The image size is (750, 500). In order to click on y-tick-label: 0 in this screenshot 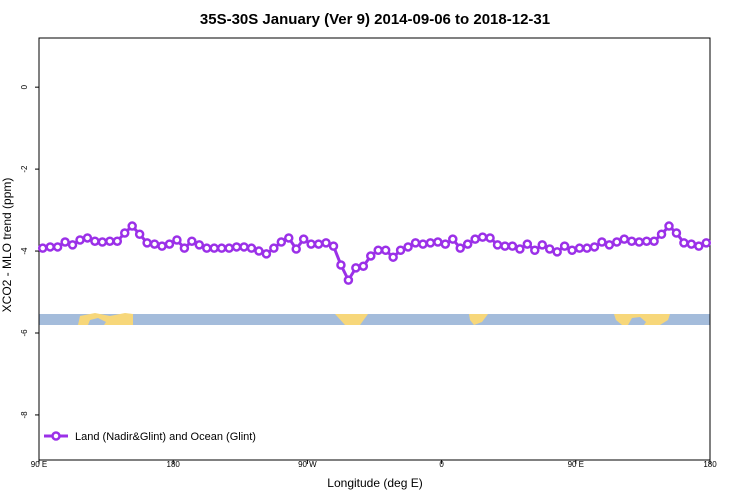, I will do `click(24, 86)`.